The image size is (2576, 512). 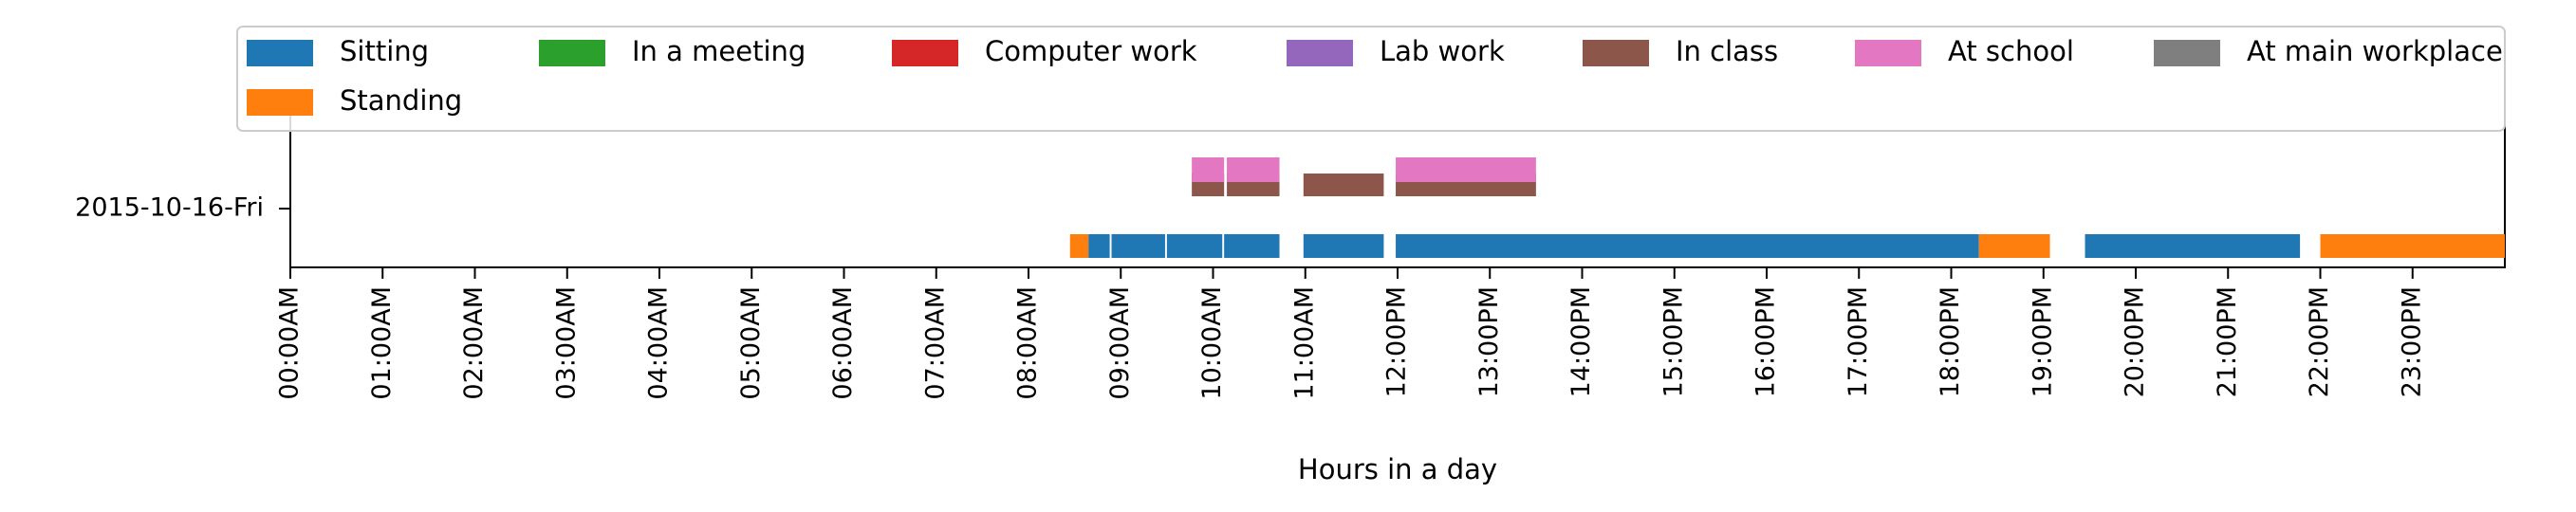 What do you see at coordinates (1397, 341) in the screenshot?
I see `x-tick-label: 12:00PM` at bounding box center [1397, 341].